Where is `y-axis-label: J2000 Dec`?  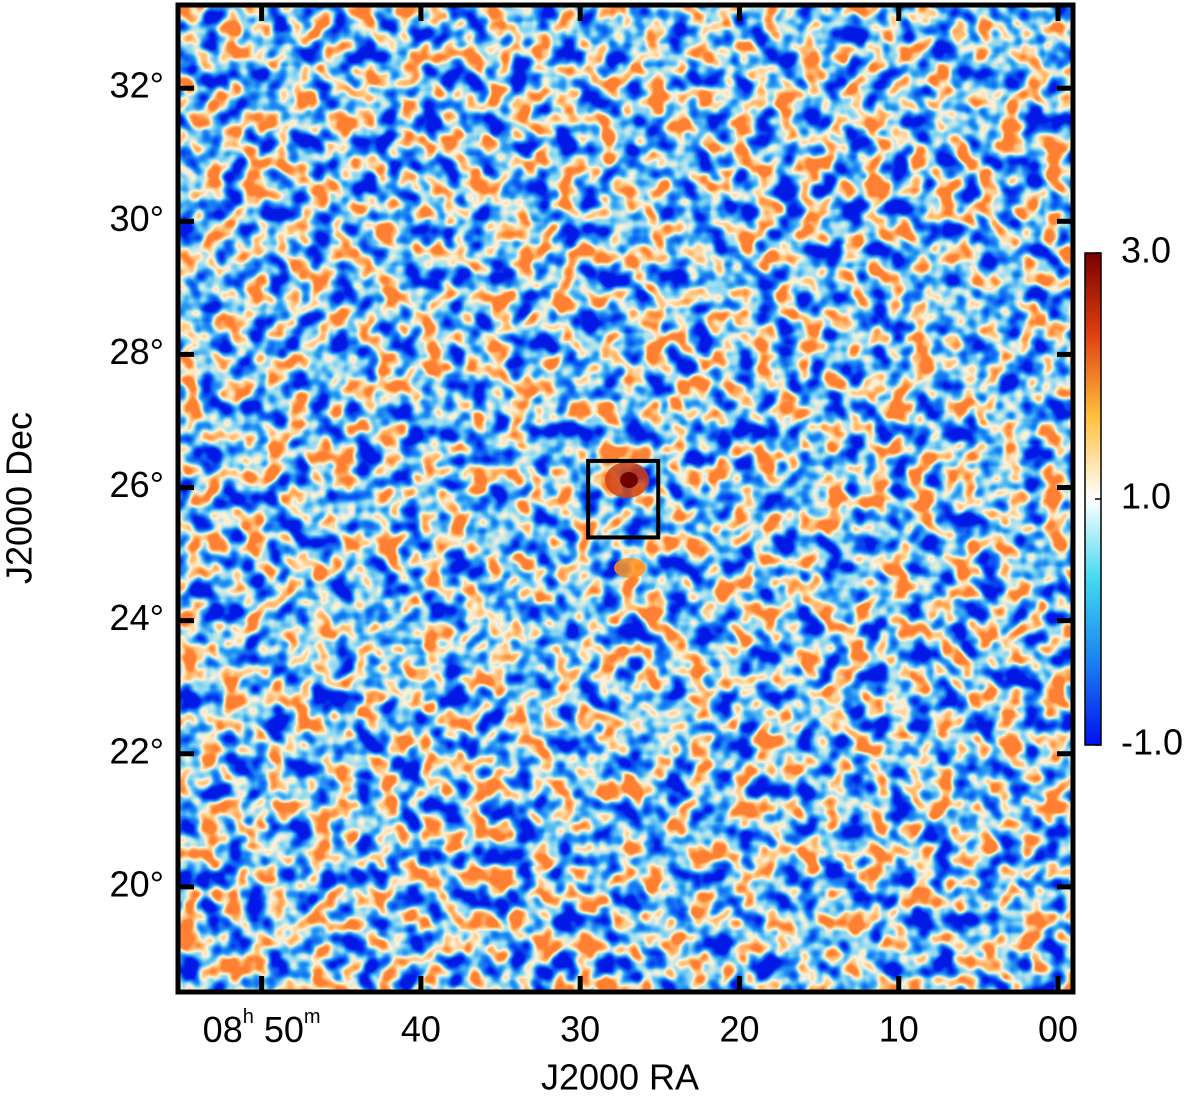
y-axis-label: J2000 Dec is located at coordinates (20, 498).